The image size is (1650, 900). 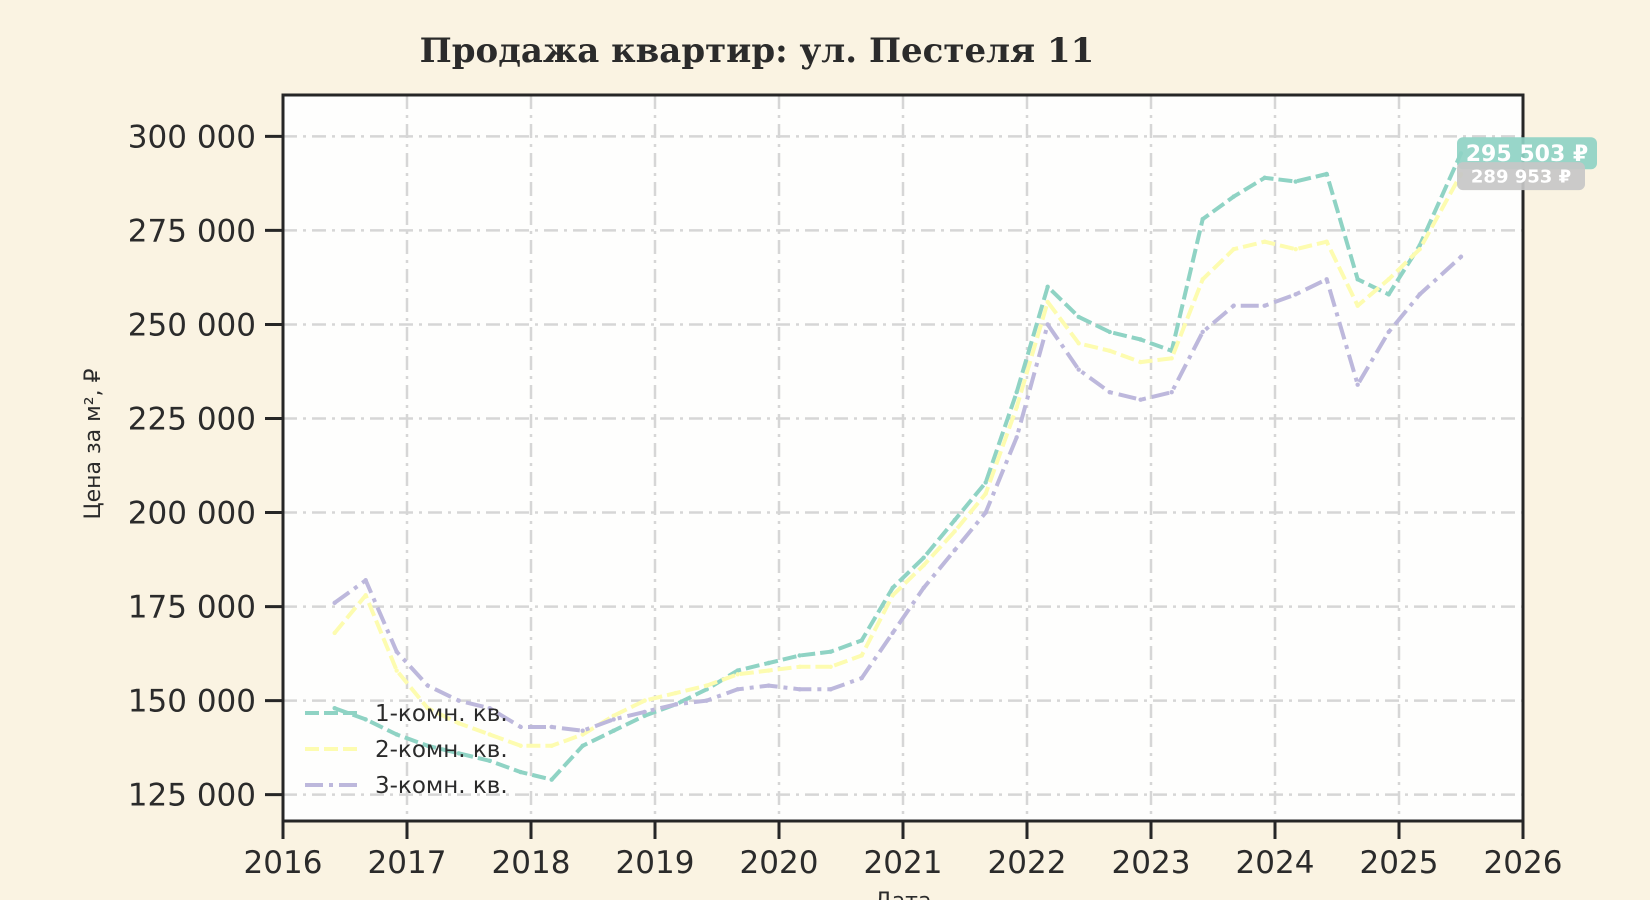 I want to click on end-value-label: 289 953 ₽, so click(x=1521, y=176).